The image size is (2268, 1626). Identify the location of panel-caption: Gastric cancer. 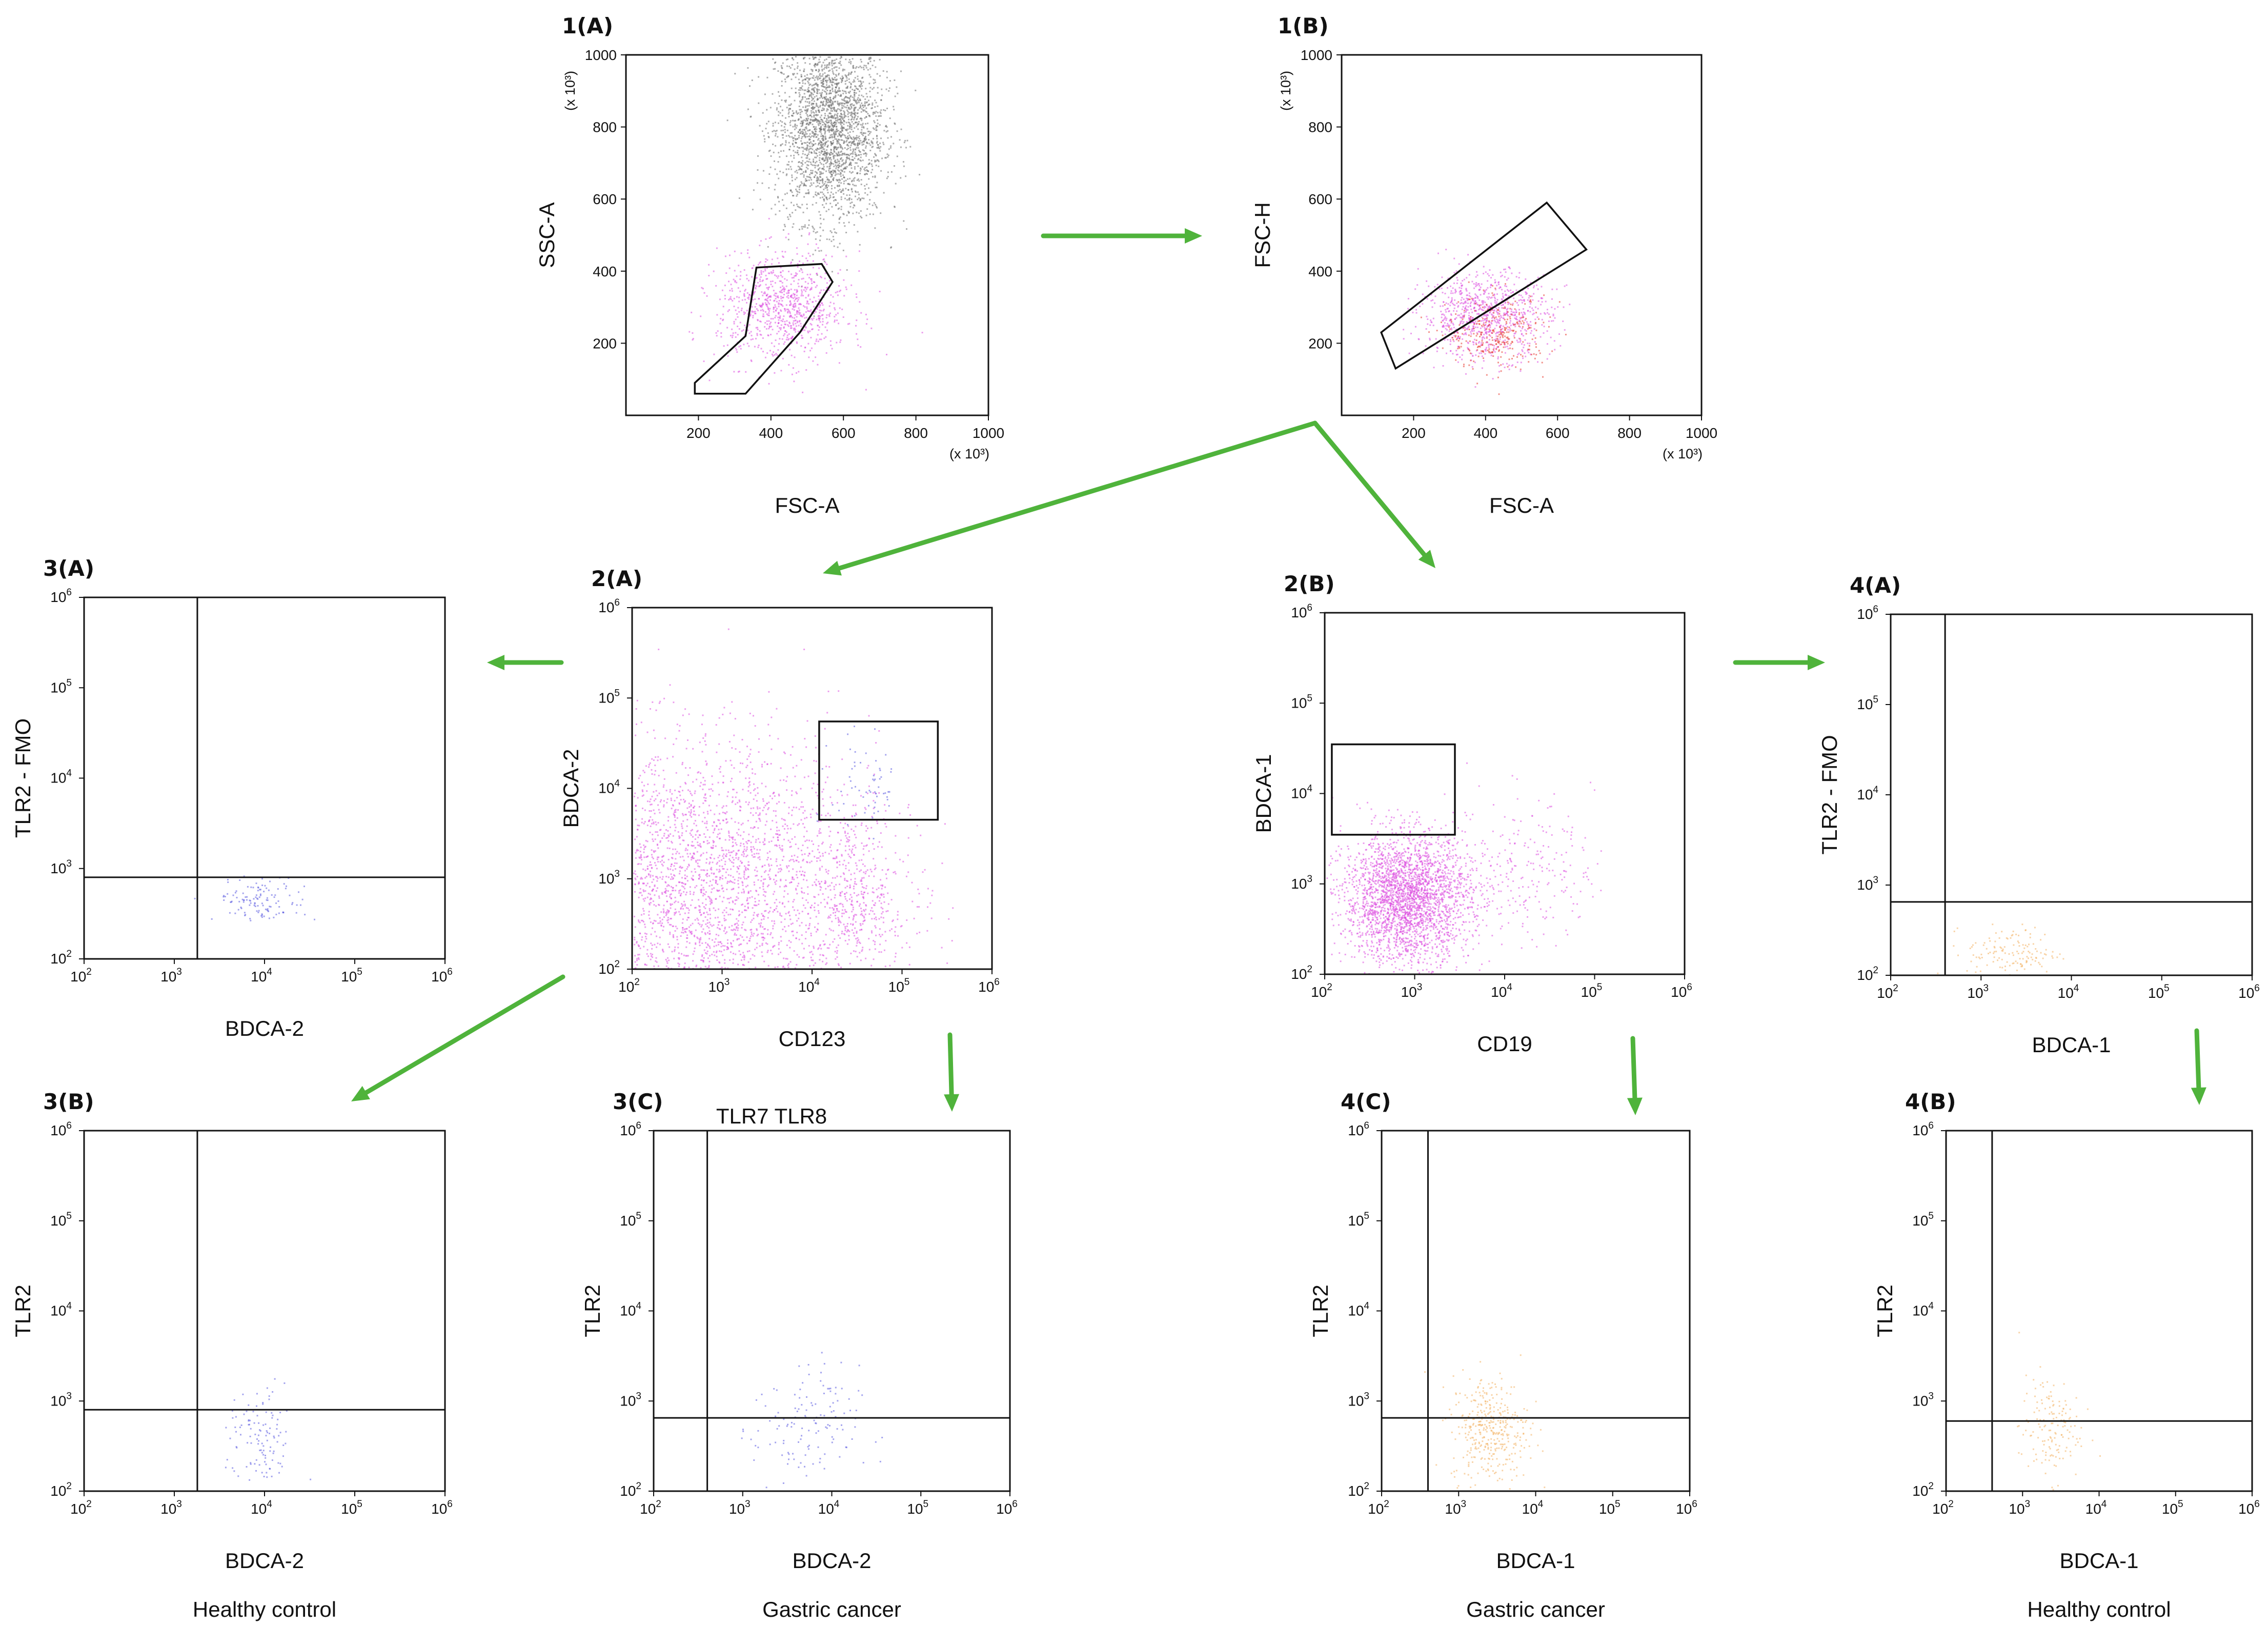
(1535, 1609).